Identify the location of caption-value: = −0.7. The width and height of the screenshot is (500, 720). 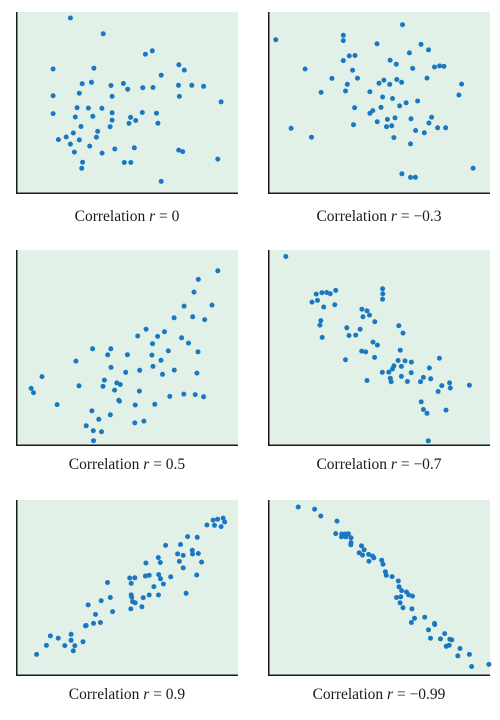
(419, 464).